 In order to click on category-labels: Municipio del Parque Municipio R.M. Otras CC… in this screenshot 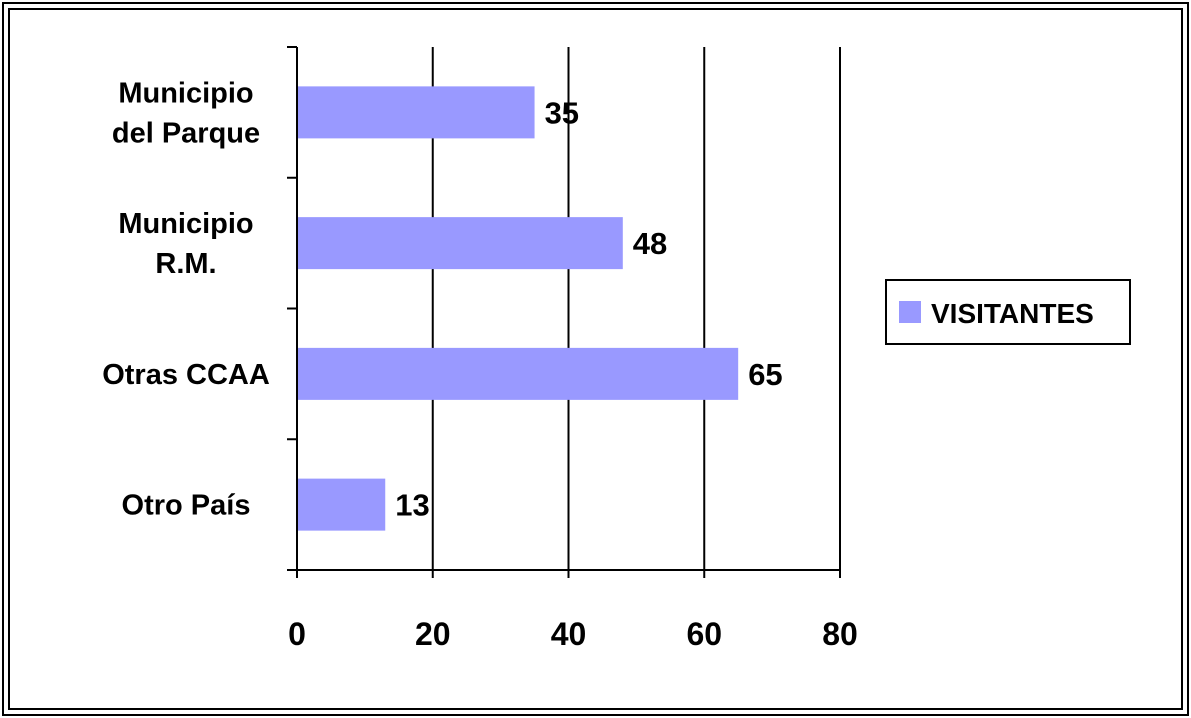, I will do `click(186, 299)`.